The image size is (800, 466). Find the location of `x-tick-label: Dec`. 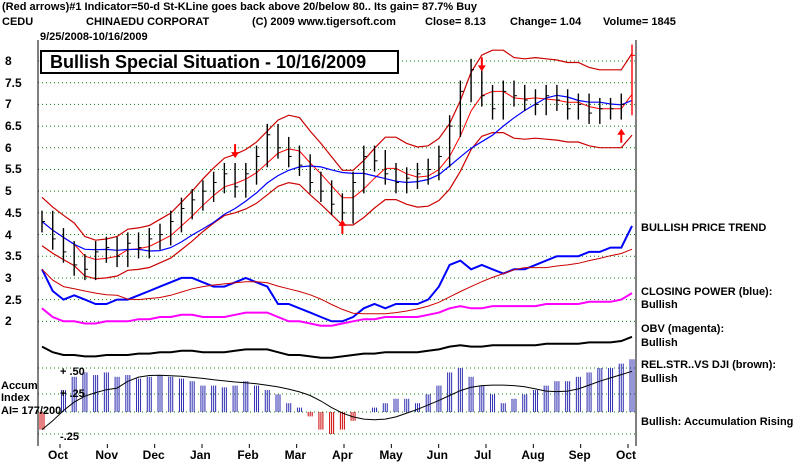

x-tick-label: Dec is located at coordinates (153, 455).